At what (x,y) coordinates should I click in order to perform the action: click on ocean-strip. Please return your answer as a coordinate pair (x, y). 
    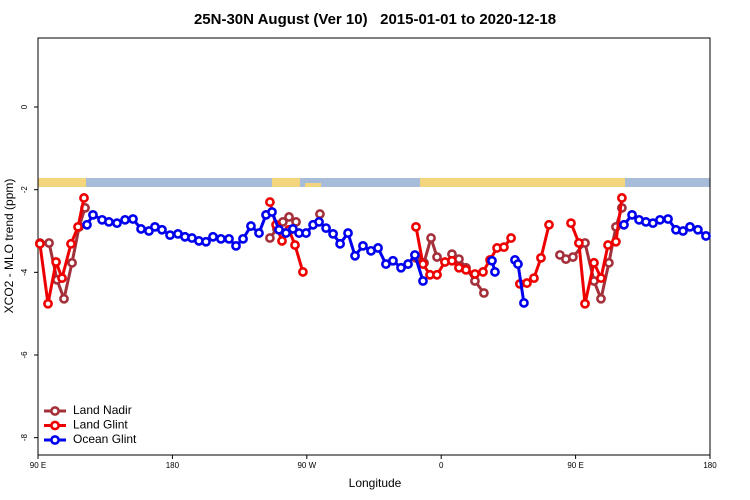
    Looking at the image, I should click on (374, 182).